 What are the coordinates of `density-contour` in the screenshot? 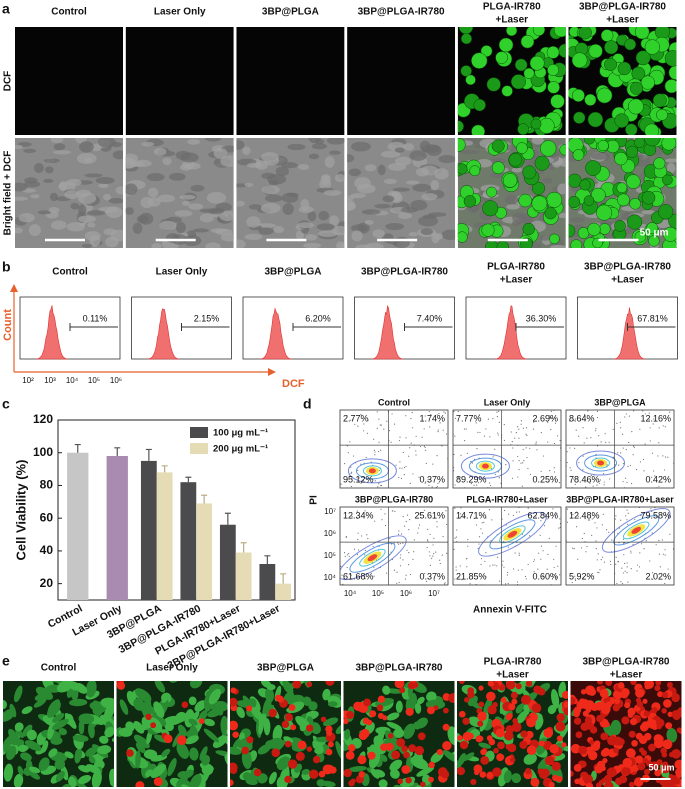 It's located at (372, 471).